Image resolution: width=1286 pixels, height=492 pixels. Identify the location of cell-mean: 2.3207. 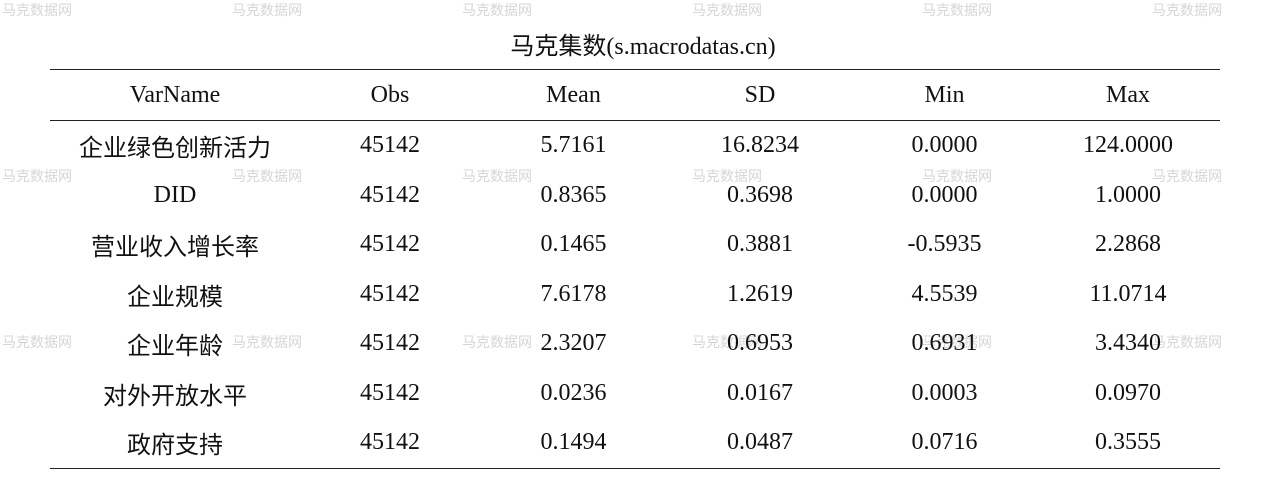
(573, 343).